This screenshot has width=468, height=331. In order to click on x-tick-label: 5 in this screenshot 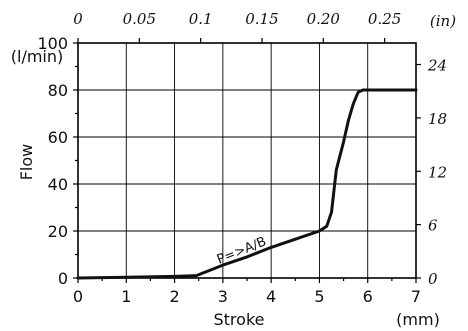, I will do `click(319, 296)`.